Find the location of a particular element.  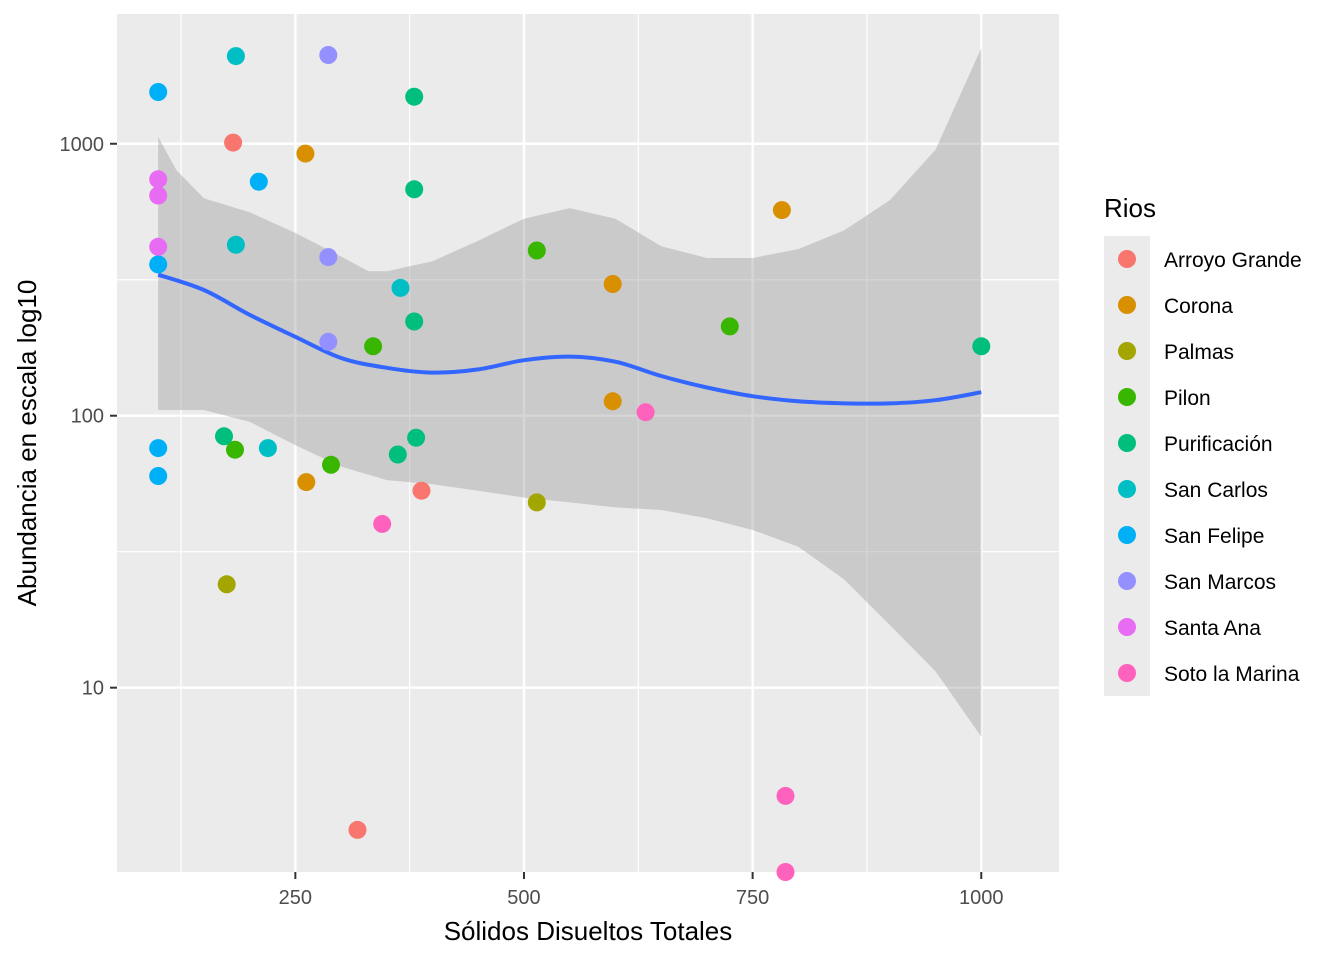

x-tick-label: 250 is located at coordinates (295, 898).